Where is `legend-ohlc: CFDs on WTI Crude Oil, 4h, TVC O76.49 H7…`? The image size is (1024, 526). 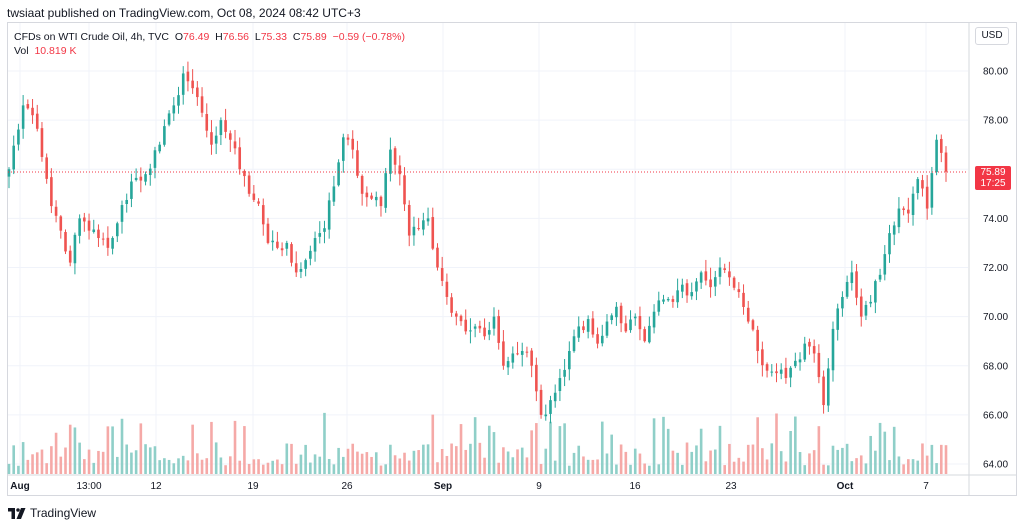
legend-ohlc: CFDs on WTI Crude Oil, 4h, TVC O76.49 H7… is located at coordinates (209, 37).